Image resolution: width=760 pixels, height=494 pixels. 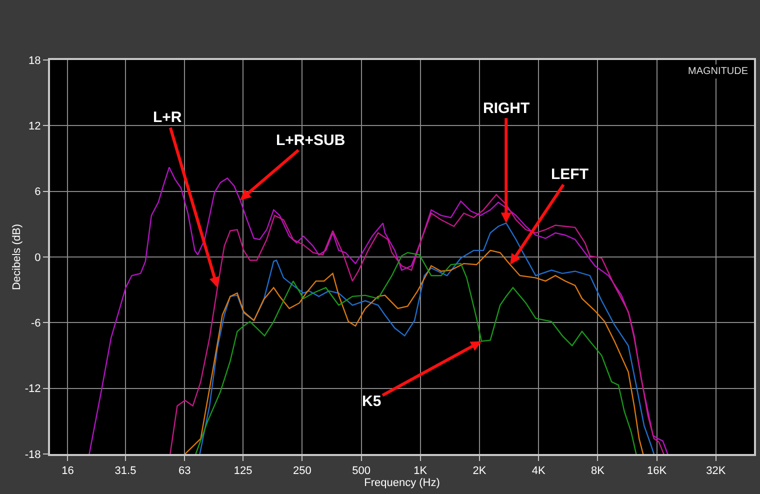 What do you see at coordinates (184, 471) in the screenshot?
I see `x-tick-label: 63` at bounding box center [184, 471].